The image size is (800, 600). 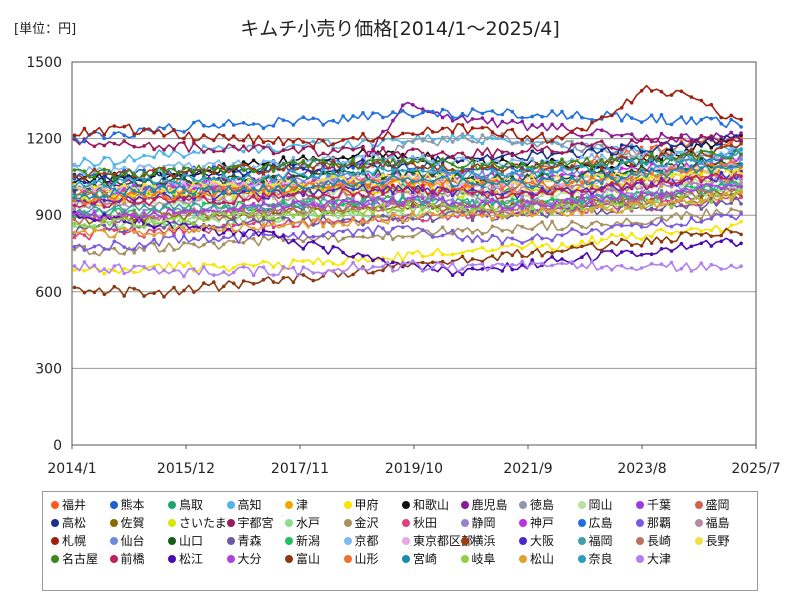 What do you see at coordinates (48, 293) in the screenshot?
I see `y-tick-label: 600` at bounding box center [48, 293].